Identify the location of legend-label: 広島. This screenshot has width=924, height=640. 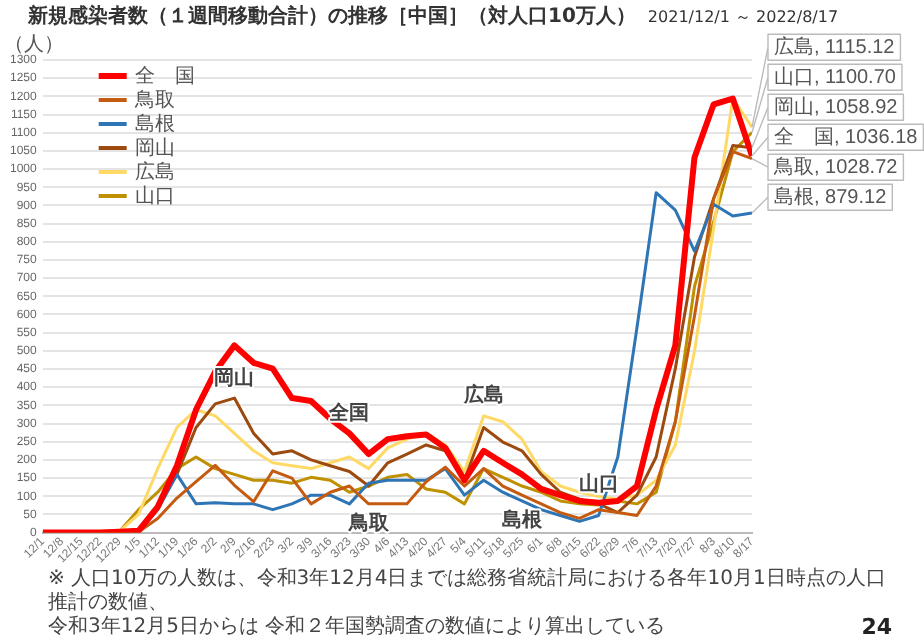
(154, 171).